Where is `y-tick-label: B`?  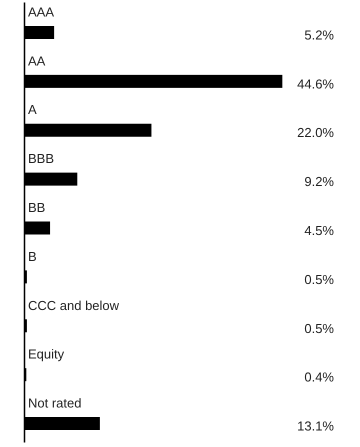
y-tick-label: B is located at coordinates (32, 256).